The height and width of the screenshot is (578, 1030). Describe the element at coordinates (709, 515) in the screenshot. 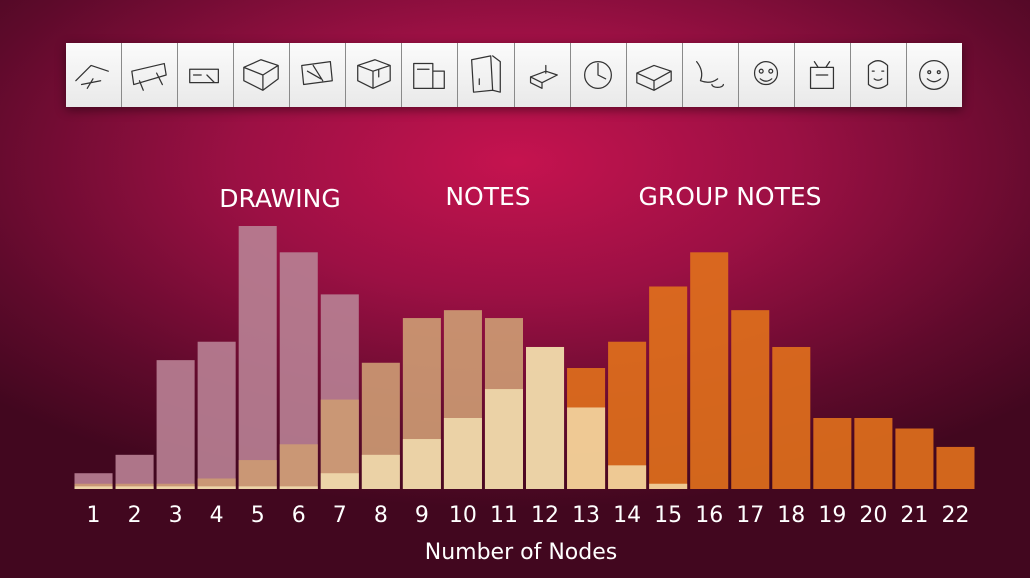

I see `x-tick-16: 16` at that location.